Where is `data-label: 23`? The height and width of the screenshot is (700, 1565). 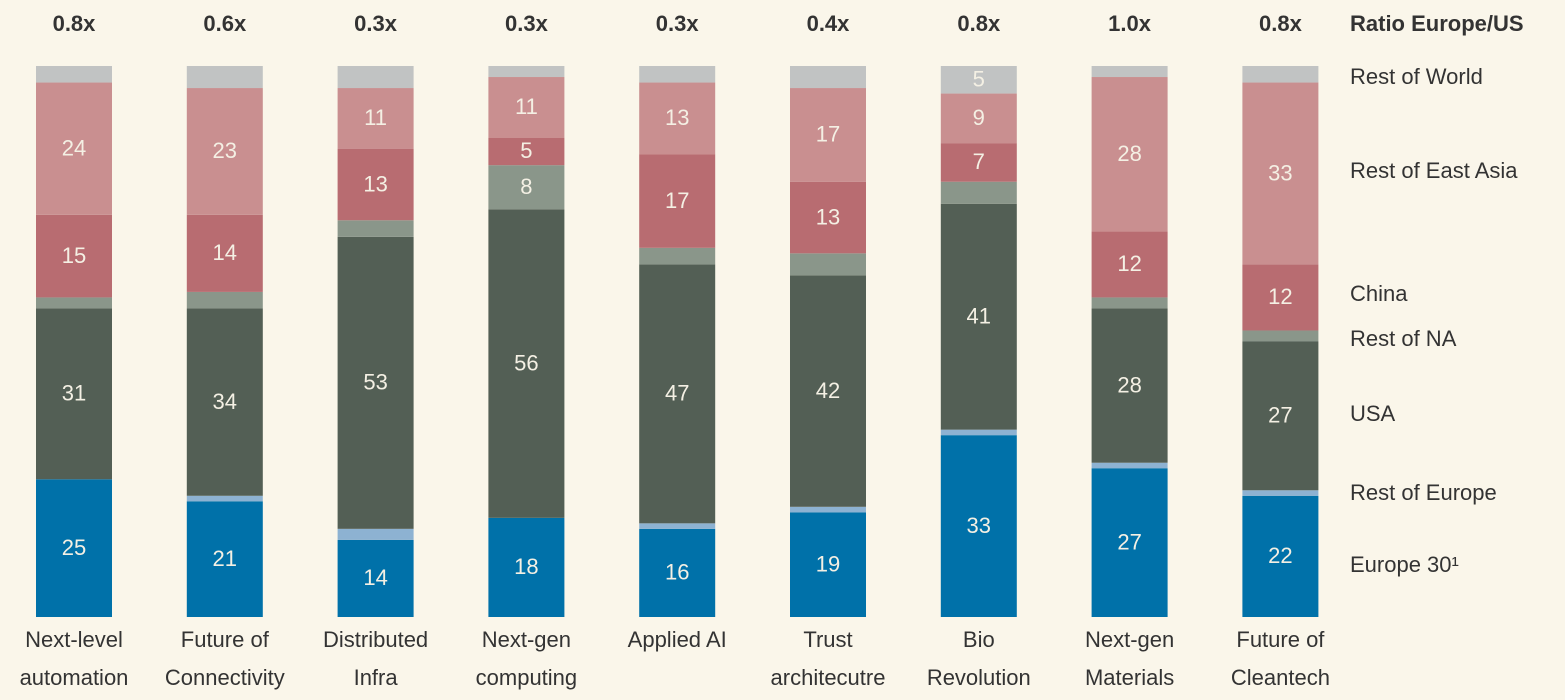
data-label: 23 is located at coordinates (225, 150).